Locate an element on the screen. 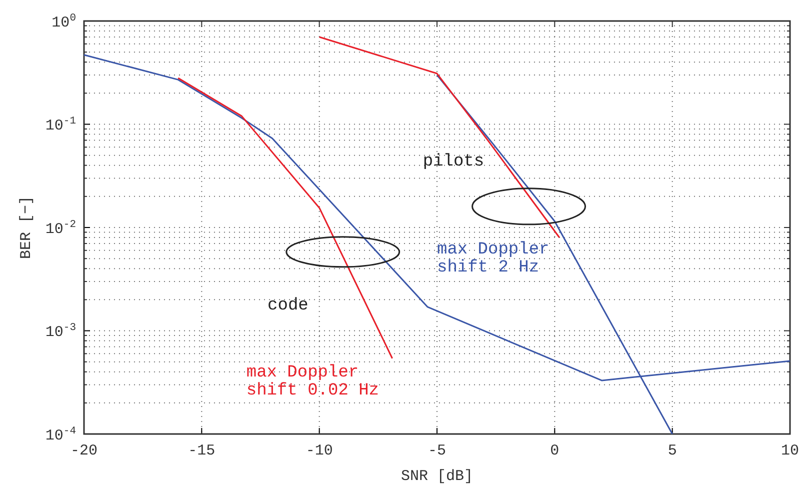 The height and width of the screenshot is (490, 807). x-tick-label: 5 is located at coordinates (672, 451).